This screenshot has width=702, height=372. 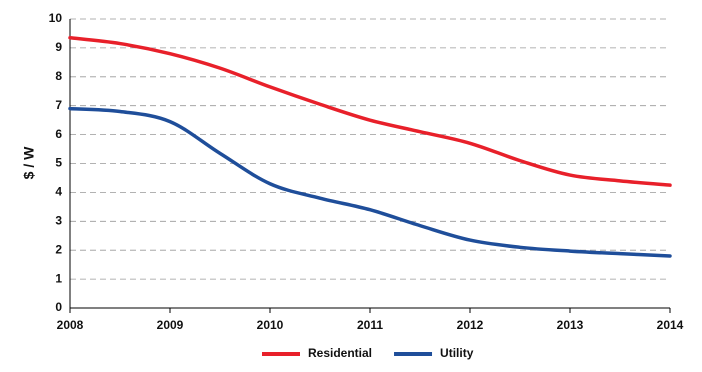 I want to click on y-tick-label: 3, so click(x=58, y=220).